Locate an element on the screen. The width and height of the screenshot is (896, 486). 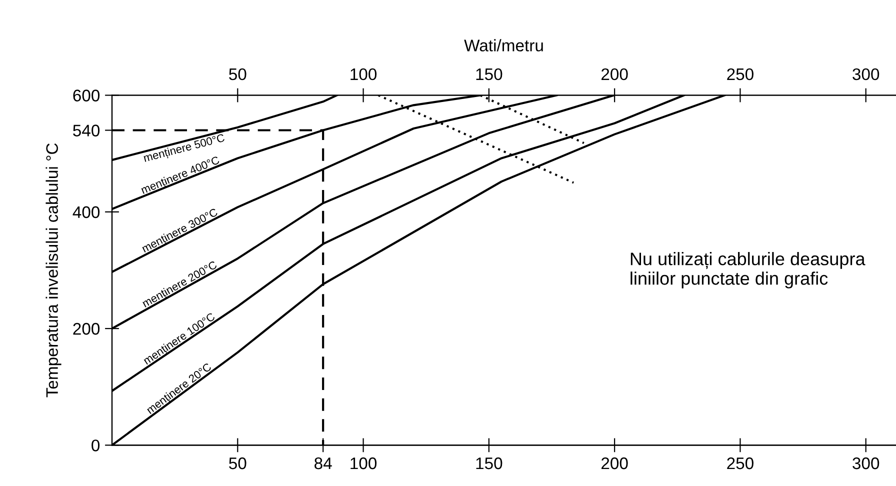
y-tick-label: 0 is located at coordinates (96, 446).